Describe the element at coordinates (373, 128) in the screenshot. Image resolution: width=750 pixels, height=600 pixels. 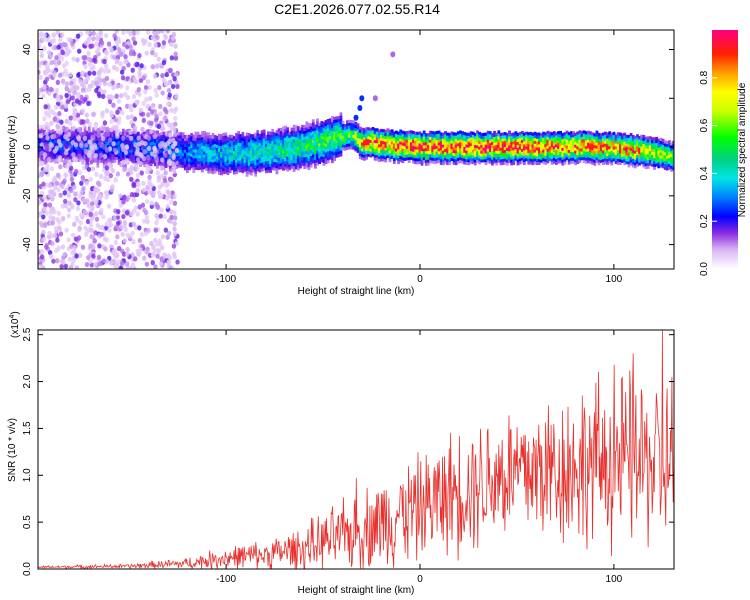
I see `spectrogram-cell-1973` at that location.